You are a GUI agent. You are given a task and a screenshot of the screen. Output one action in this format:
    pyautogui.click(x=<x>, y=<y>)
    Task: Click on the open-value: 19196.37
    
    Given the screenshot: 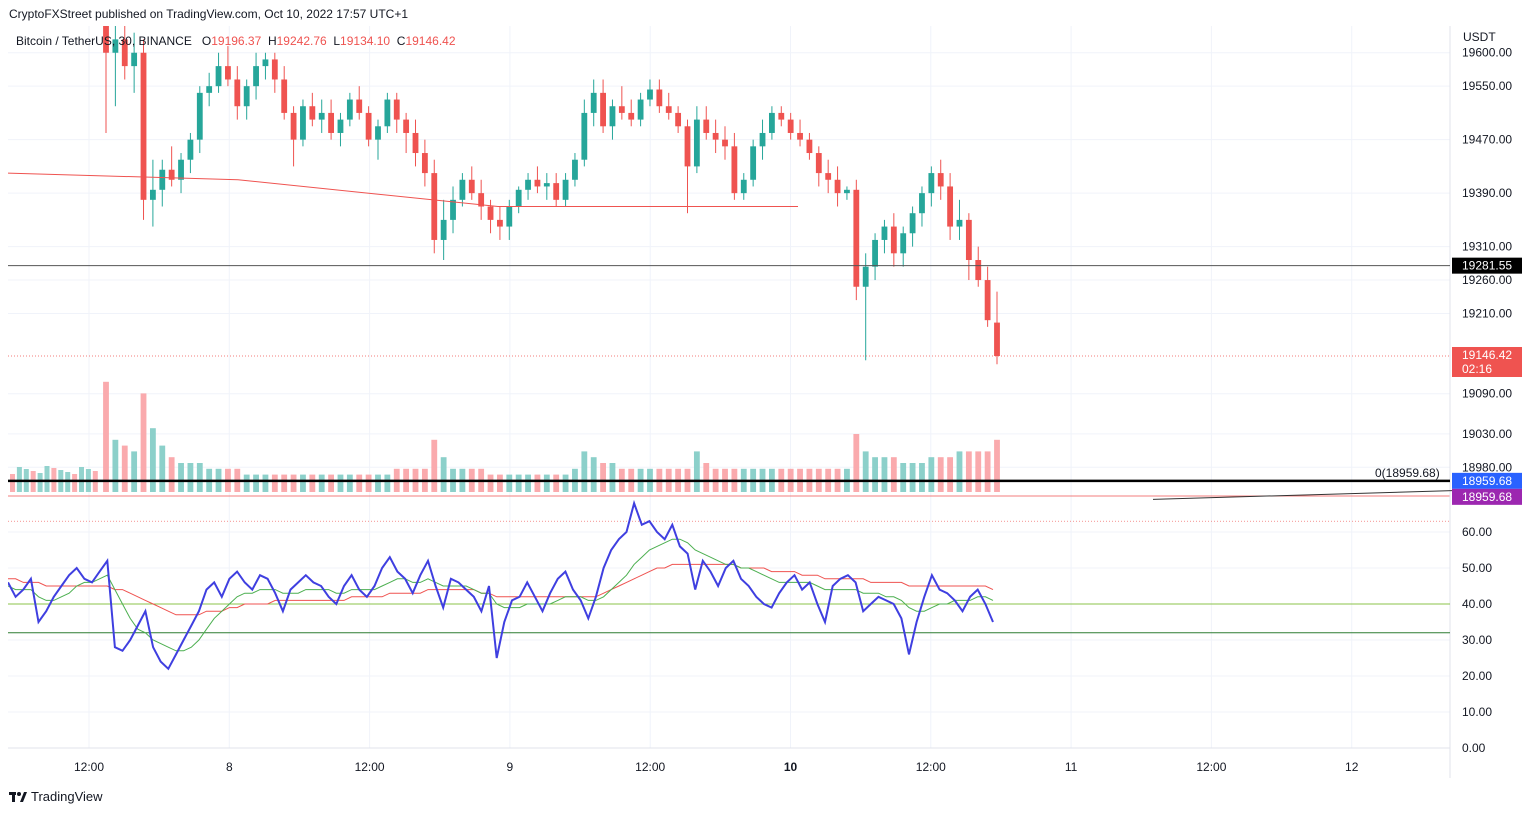 What is the action you would take?
    pyautogui.click(x=236, y=41)
    